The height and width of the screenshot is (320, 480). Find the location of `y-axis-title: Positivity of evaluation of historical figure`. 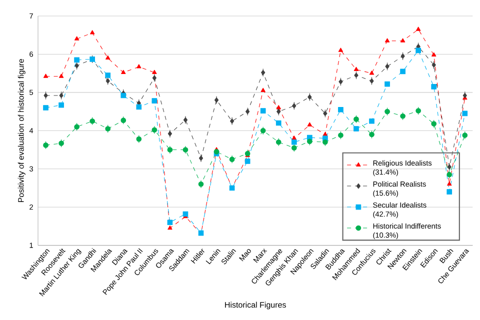

y-axis-title: Positivity of evaluation of historical figure is located at coordinates (22, 130).